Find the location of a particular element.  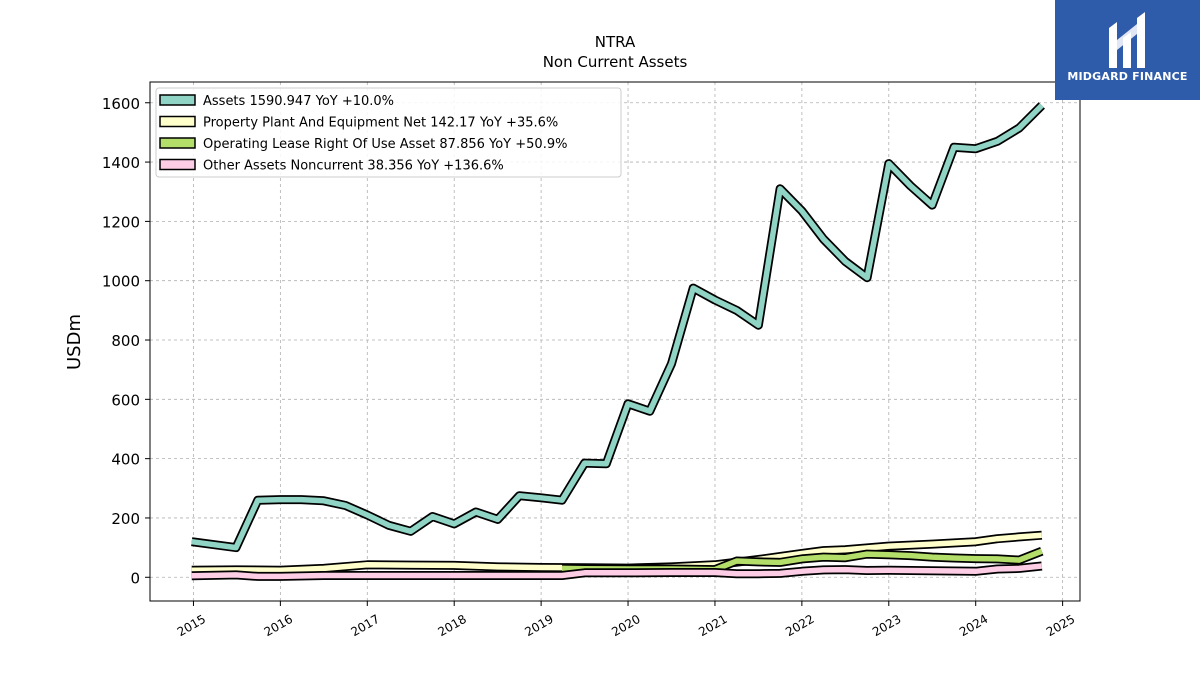

x-tick-label: 2016 is located at coordinates (278, 625).